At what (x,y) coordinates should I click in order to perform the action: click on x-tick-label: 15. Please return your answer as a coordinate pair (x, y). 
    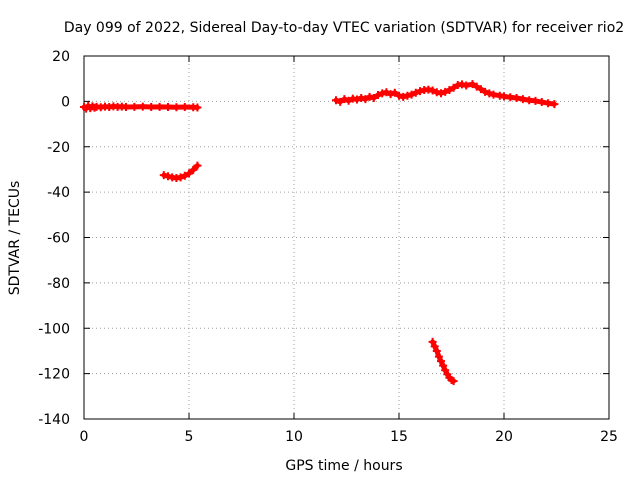
    Looking at the image, I should click on (399, 437).